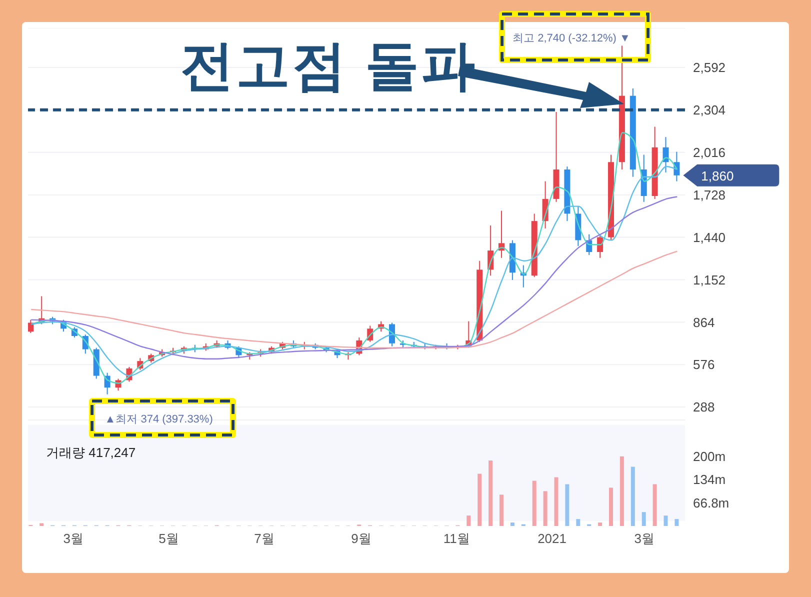  What do you see at coordinates (709, 194) in the screenshot?
I see `y-tick-label: 1,728` at bounding box center [709, 194].